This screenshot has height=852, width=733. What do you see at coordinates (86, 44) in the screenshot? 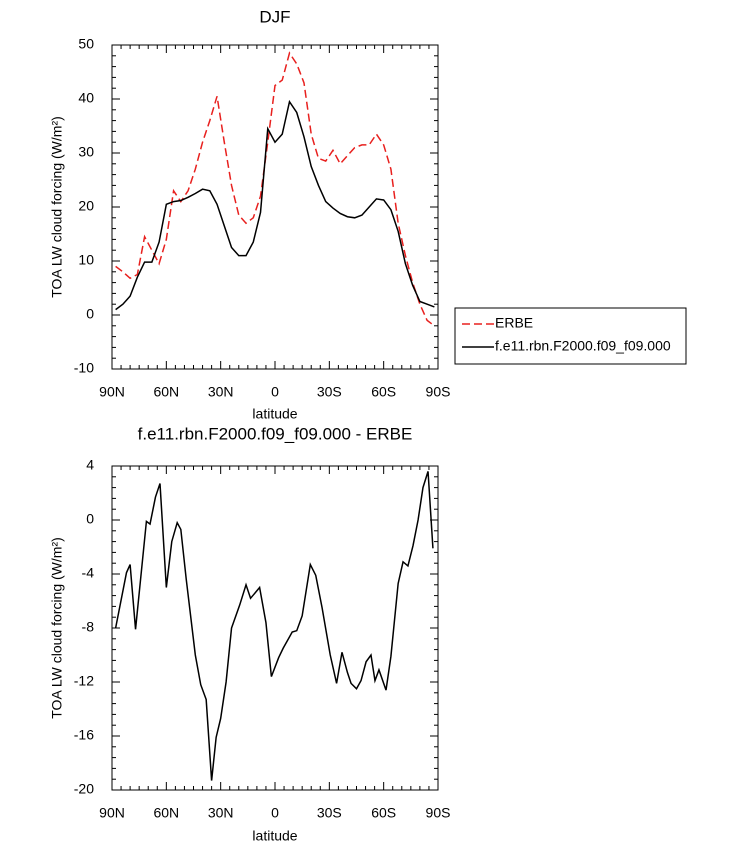
I see `y-tick-label: 50` at bounding box center [86, 44].